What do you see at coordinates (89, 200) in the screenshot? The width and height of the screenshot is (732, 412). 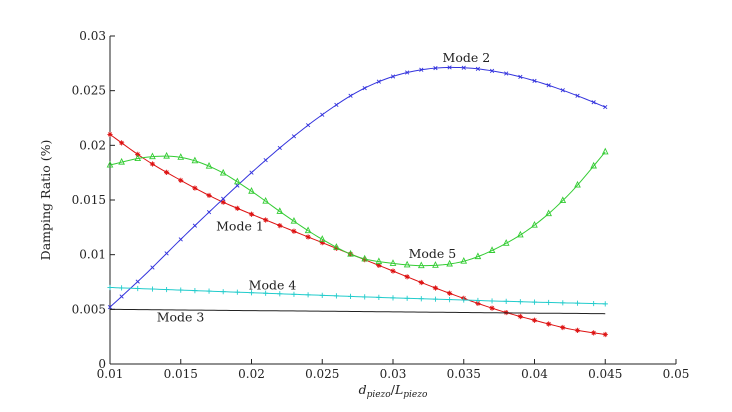 I see `y-tick-label: 0.015` at bounding box center [89, 200].